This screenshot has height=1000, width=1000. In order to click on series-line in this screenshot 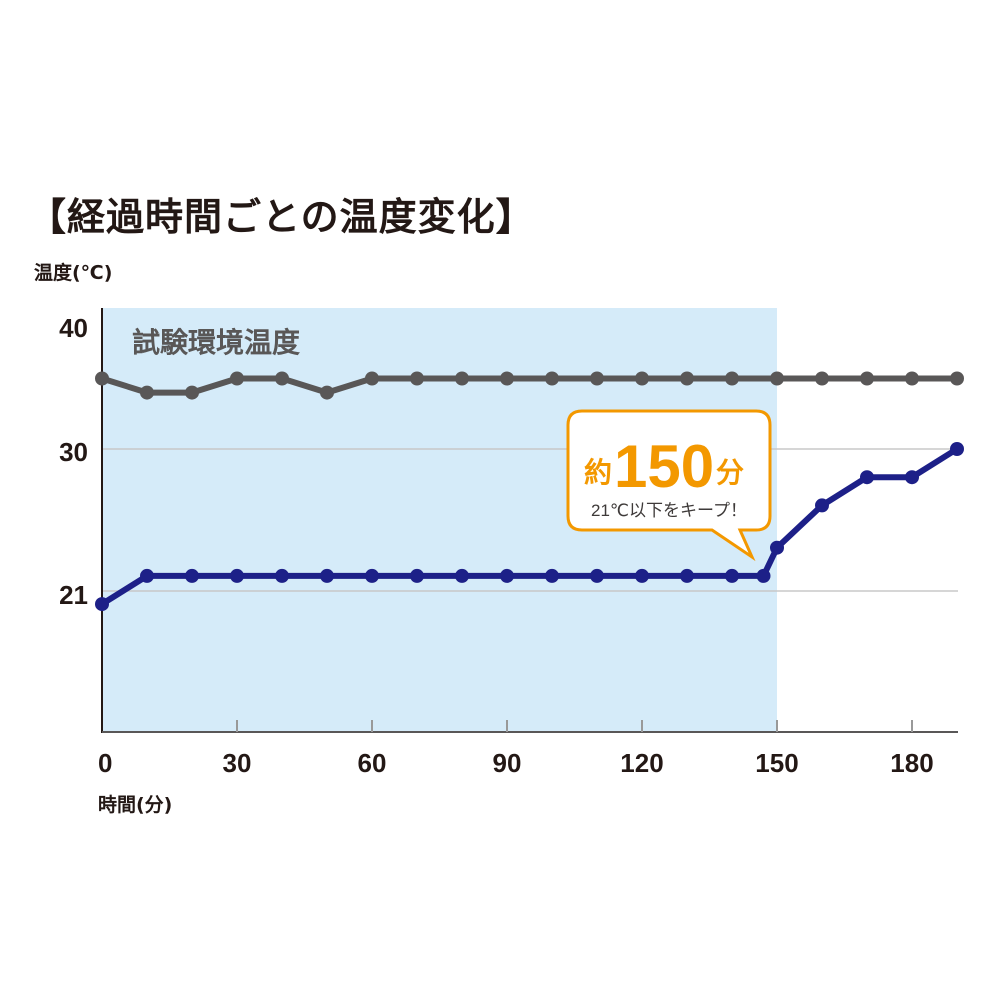, I will do `click(529, 385)`.